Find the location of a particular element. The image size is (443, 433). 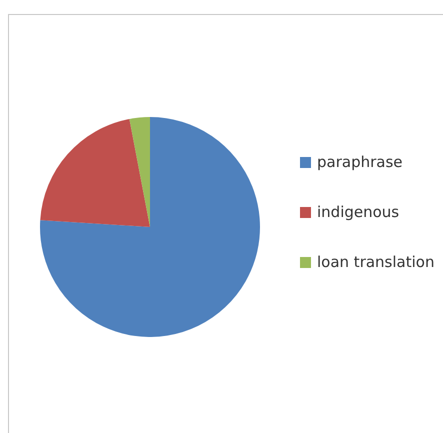

legend-label: paraphrase is located at coordinates (360, 162).